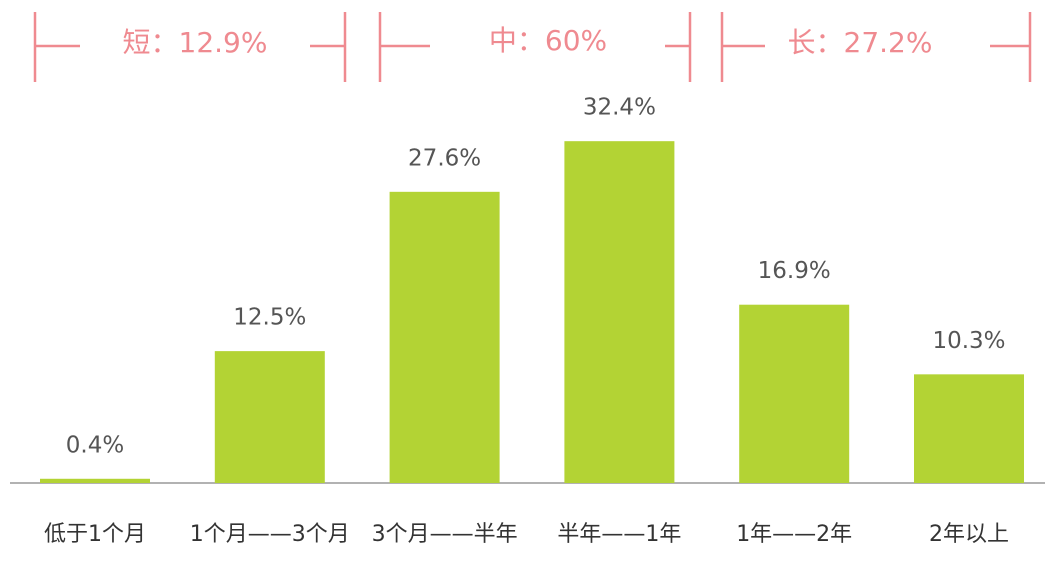 This screenshot has height=585, width=1045. Describe the element at coordinates (95, 534) in the screenshot. I see `x-tick-label: 低于1个月` at that location.